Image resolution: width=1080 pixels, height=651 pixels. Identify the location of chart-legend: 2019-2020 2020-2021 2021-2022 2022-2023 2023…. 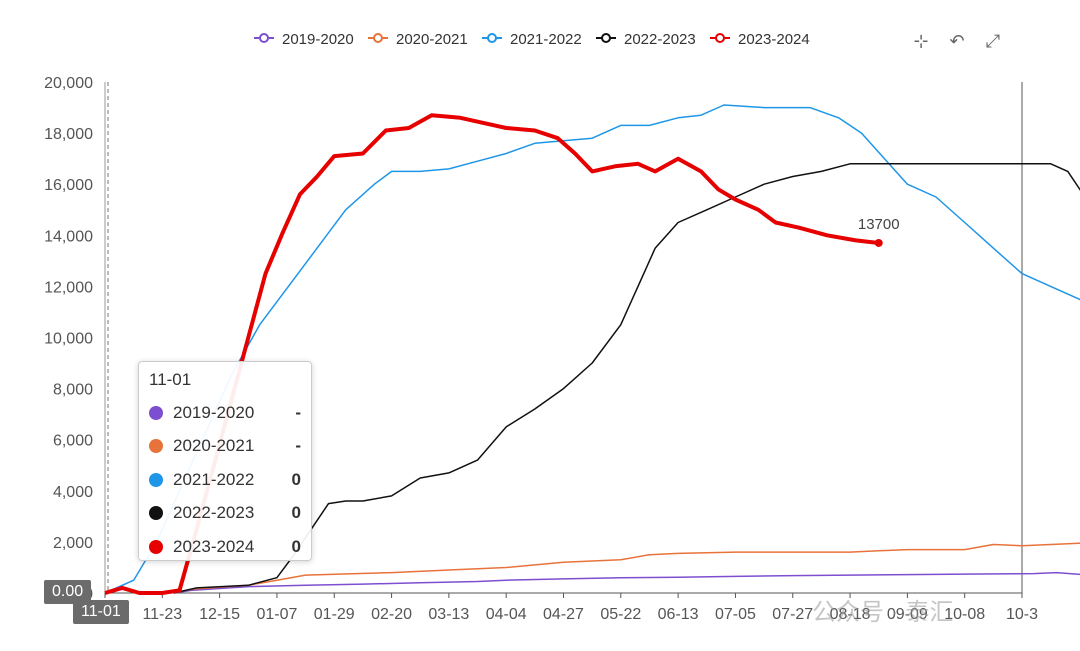
(532, 39).